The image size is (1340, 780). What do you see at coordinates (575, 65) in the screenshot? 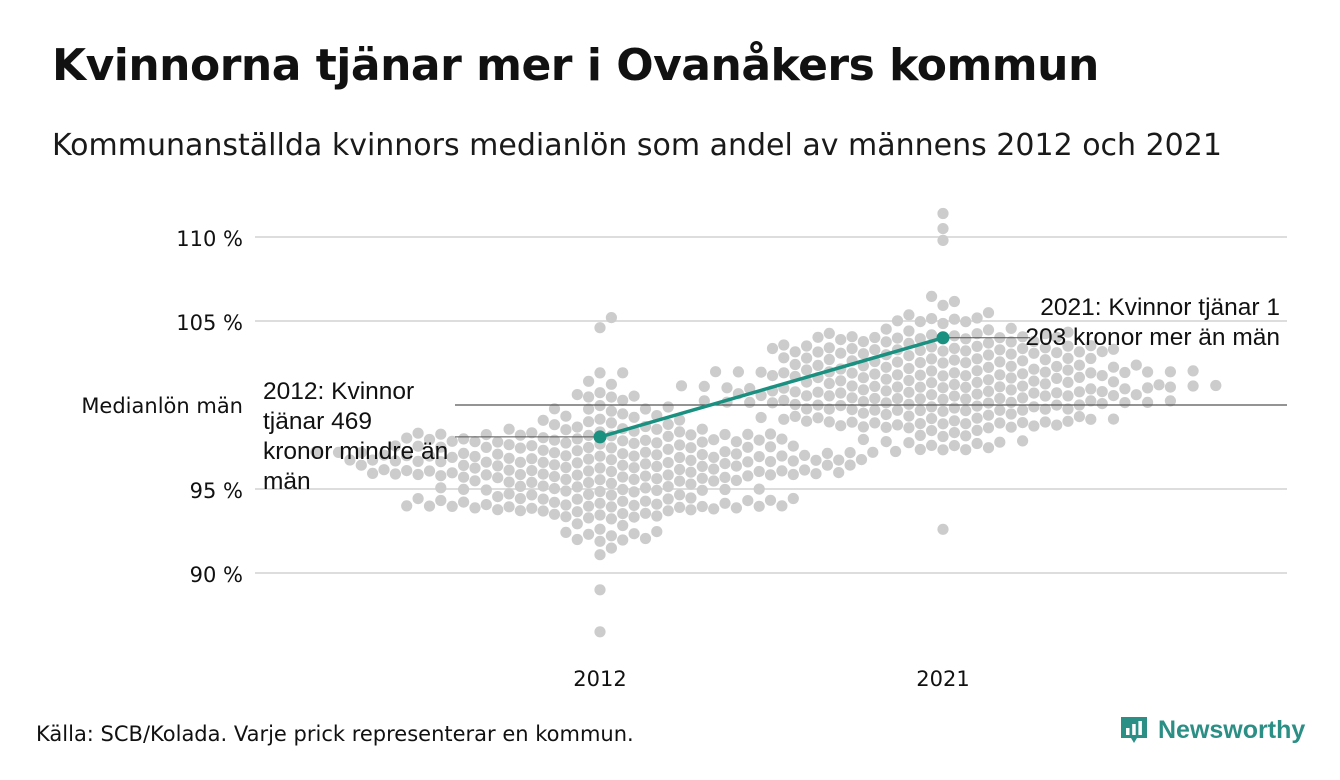
I see `chart-title: Kvinnorna tjänar mer i Ovanåkers kommun` at bounding box center [575, 65].